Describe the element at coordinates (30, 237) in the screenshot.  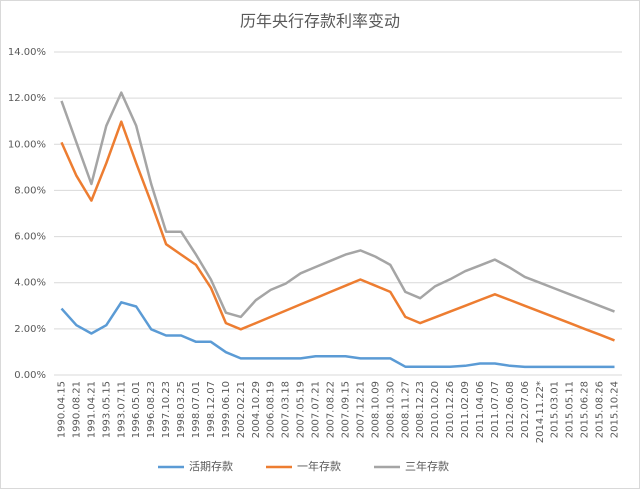
I see `y-tick-label: 6.00%` at that location.